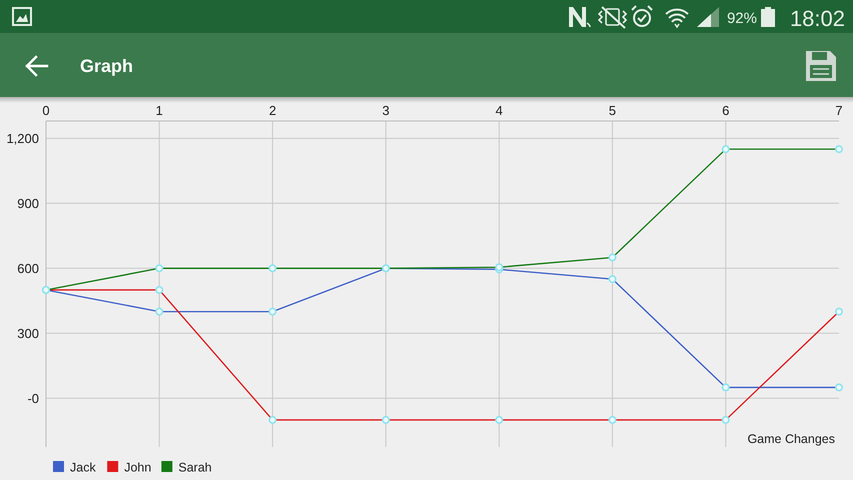 The height and width of the screenshot is (480, 853). What do you see at coordinates (839, 110) in the screenshot?
I see `x-tick-label: 7` at bounding box center [839, 110].